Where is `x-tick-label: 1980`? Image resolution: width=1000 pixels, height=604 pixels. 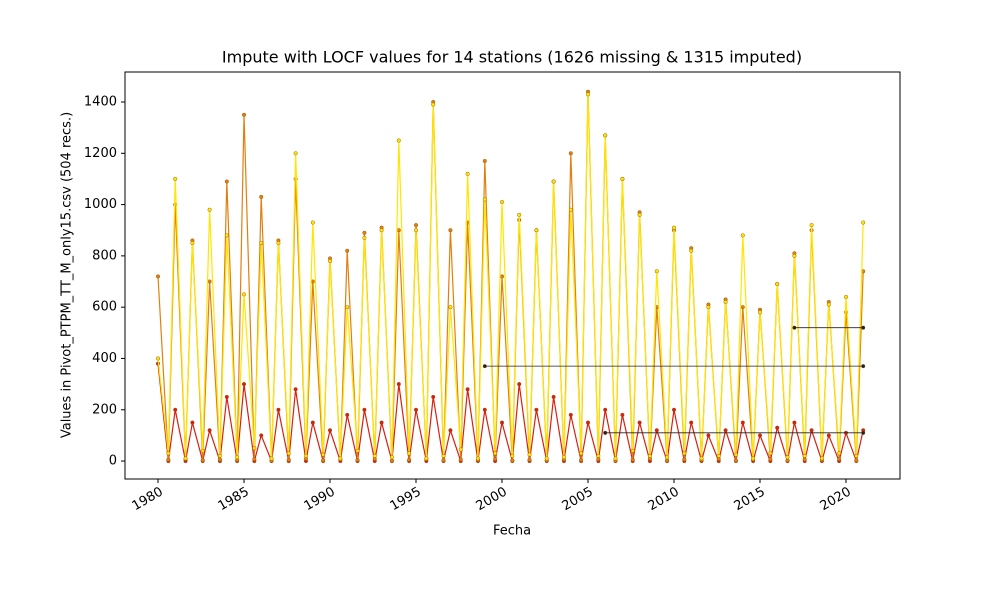 x-tick-label: 1980 is located at coordinates (148, 500).